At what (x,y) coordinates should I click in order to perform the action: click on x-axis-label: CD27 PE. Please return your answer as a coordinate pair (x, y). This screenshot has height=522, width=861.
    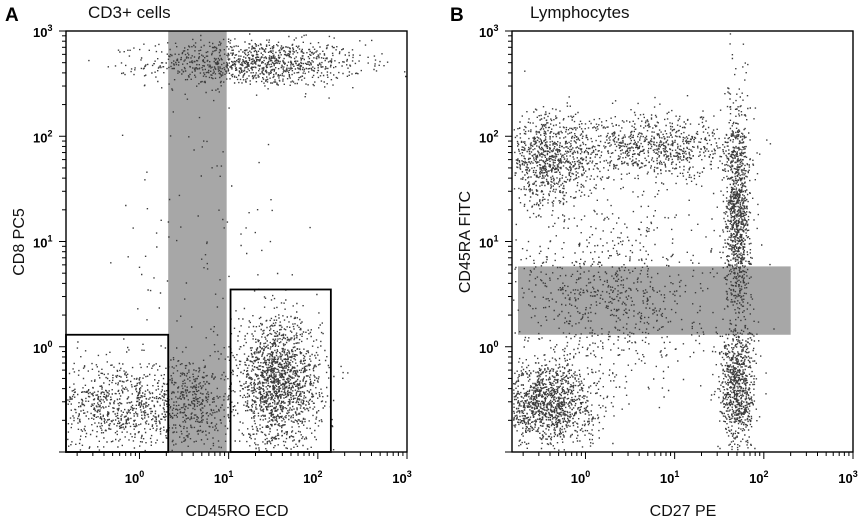
    Looking at the image, I should click on (683, 511).